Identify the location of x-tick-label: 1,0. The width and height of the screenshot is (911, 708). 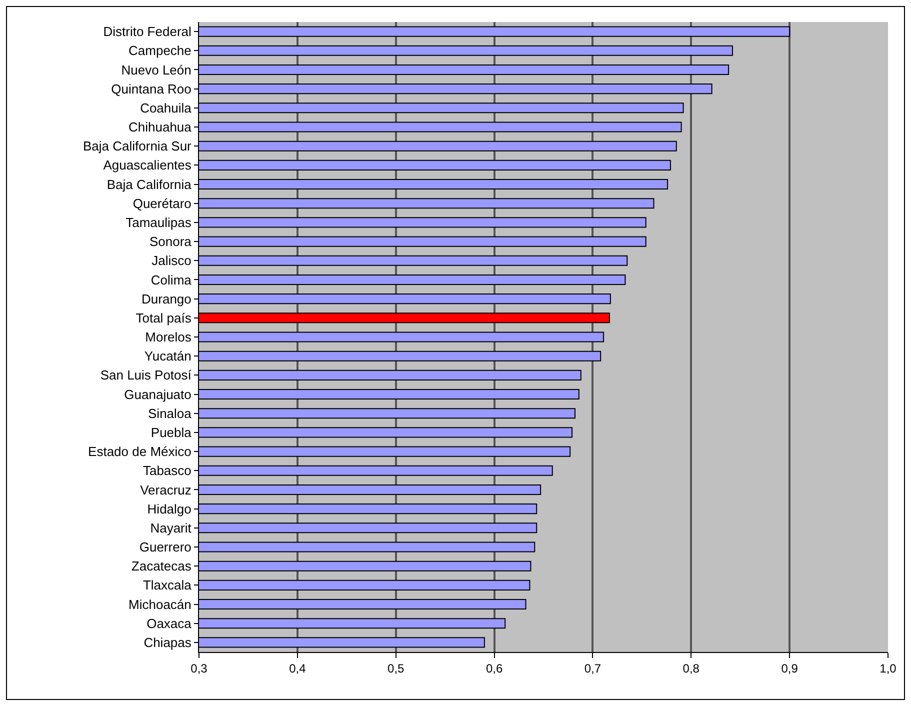
(888, 668).